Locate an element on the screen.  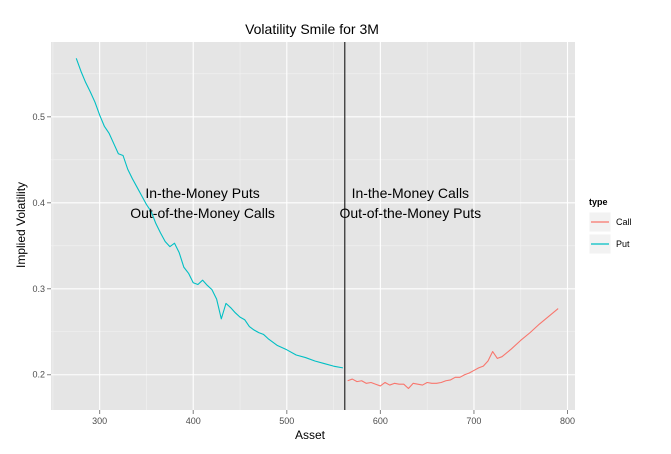
y-tick-label: 0.4 is located at coordinates (38, 203).